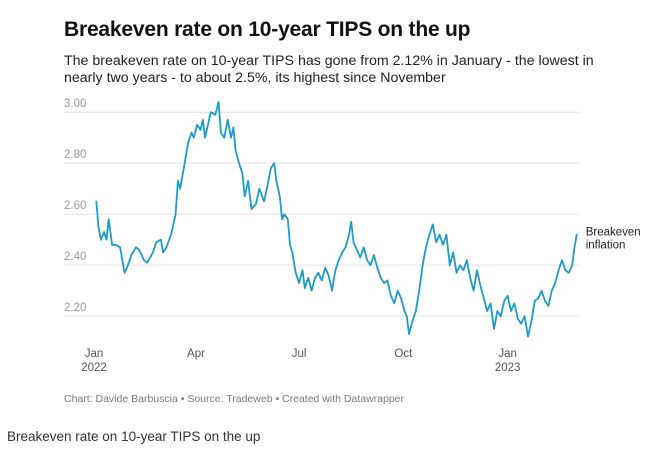 Image resolution: width=660 pixels, height=462 pixels. I want to click on x-tick-year: 2023, so click(508, 368).